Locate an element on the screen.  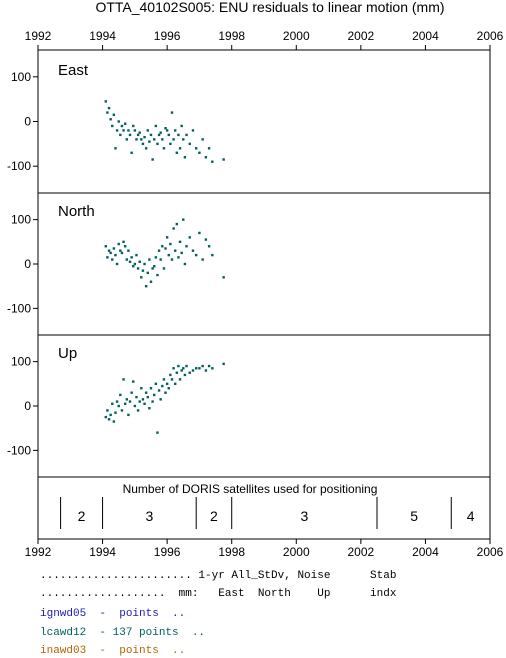
doris-segment-label: 2 is located at coordinates (82, 516).